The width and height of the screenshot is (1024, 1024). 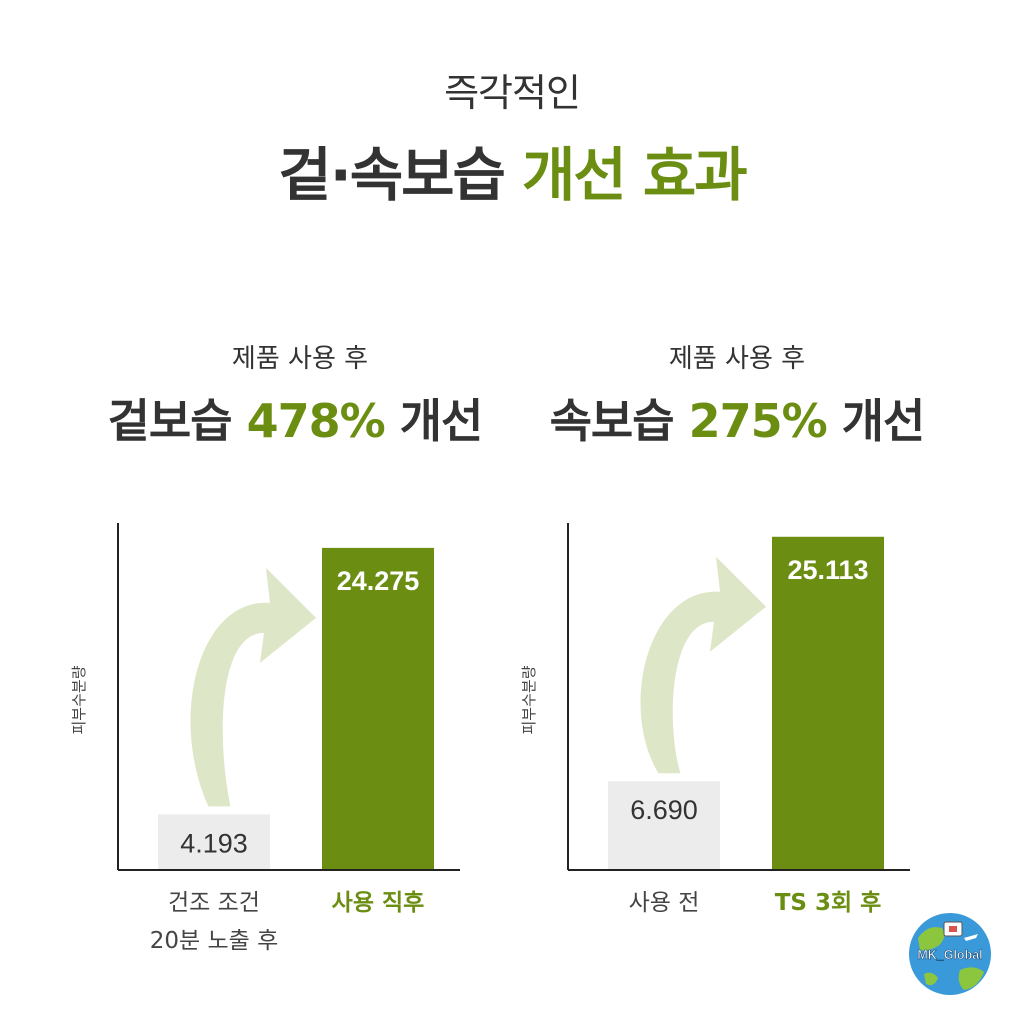 What do you see at coordinates (758, 421) in the screenshot?
I see `right-headline-percent: 275%` at bounding box center [758, 421].